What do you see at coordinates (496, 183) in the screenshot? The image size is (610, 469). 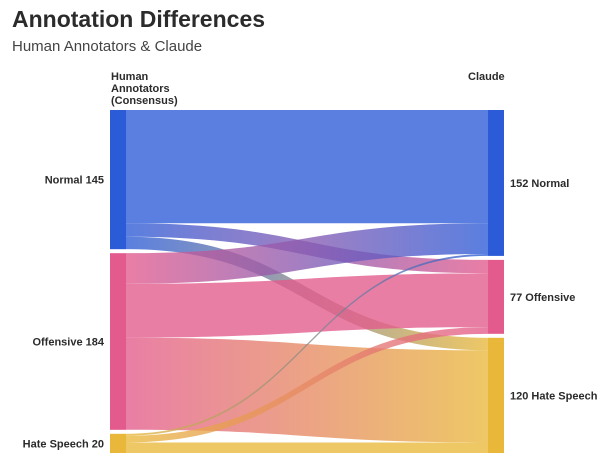 I see `right-node-normal` at bounding box center [496, 183].